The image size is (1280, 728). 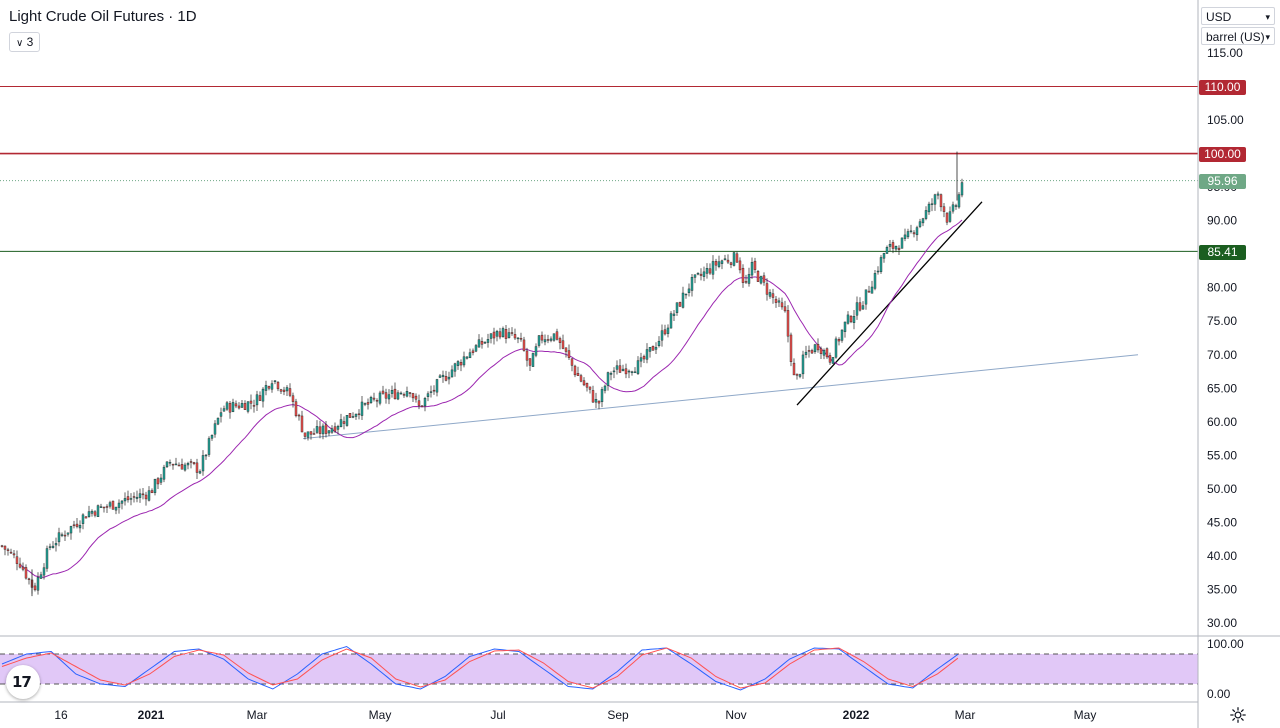 What do you see at coordinates (1222, 489) in the screenshot?
I see `y-tick-label: 50.00` at bounding box center [1222, 489].